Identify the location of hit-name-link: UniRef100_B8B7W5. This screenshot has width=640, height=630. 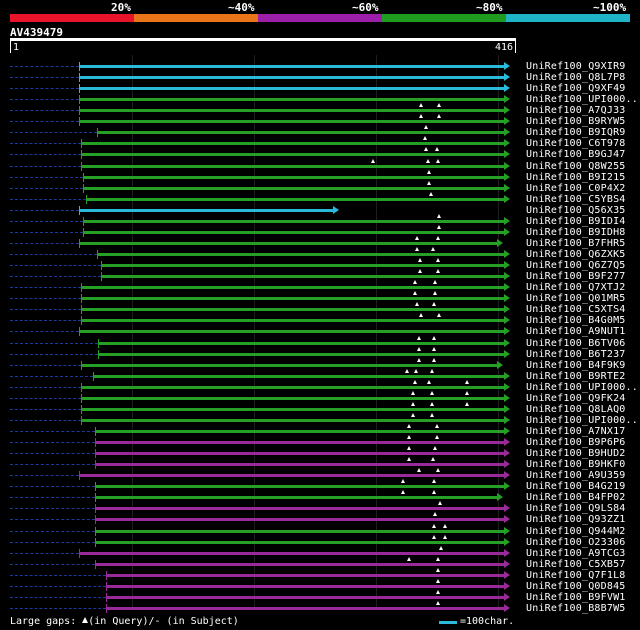
(576, 608).